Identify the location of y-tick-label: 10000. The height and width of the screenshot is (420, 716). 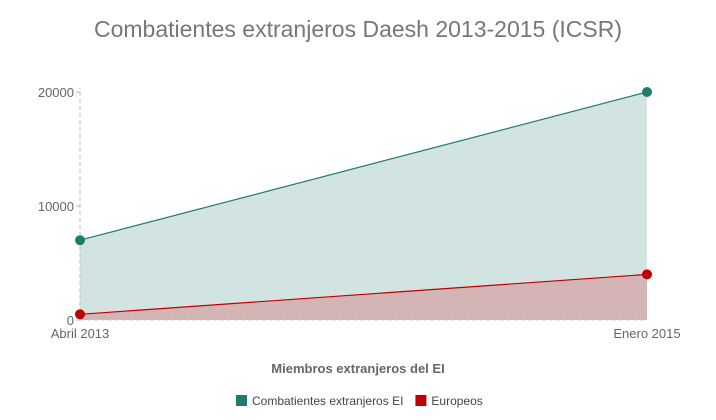
(56, 206).